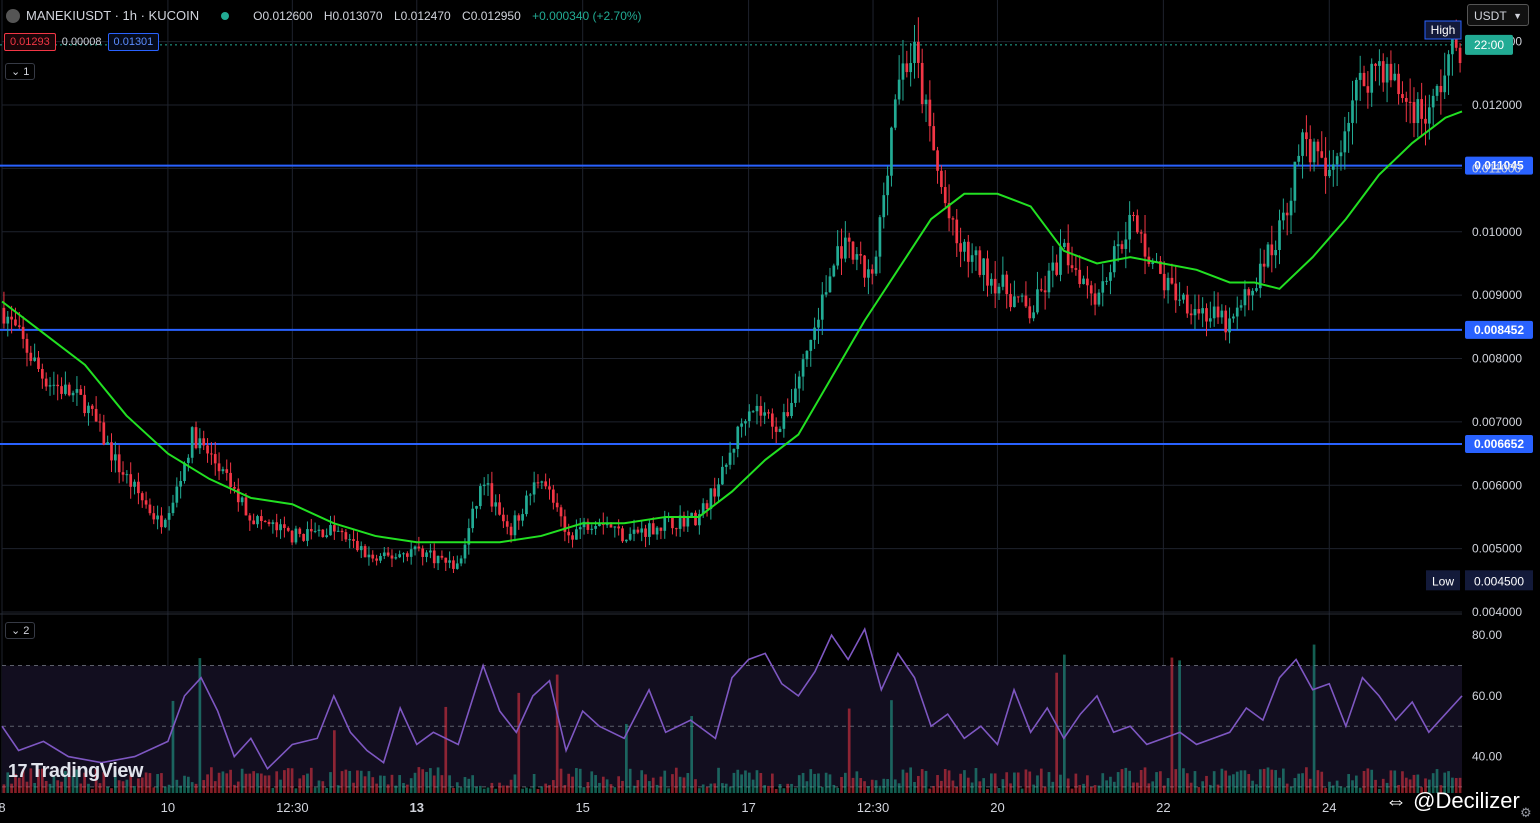 This screenshot has height=823, width=1540. Describe the element at coordinates (1498, 15) in the screenshot. I see `currency-select: USDT ▼` at that location.